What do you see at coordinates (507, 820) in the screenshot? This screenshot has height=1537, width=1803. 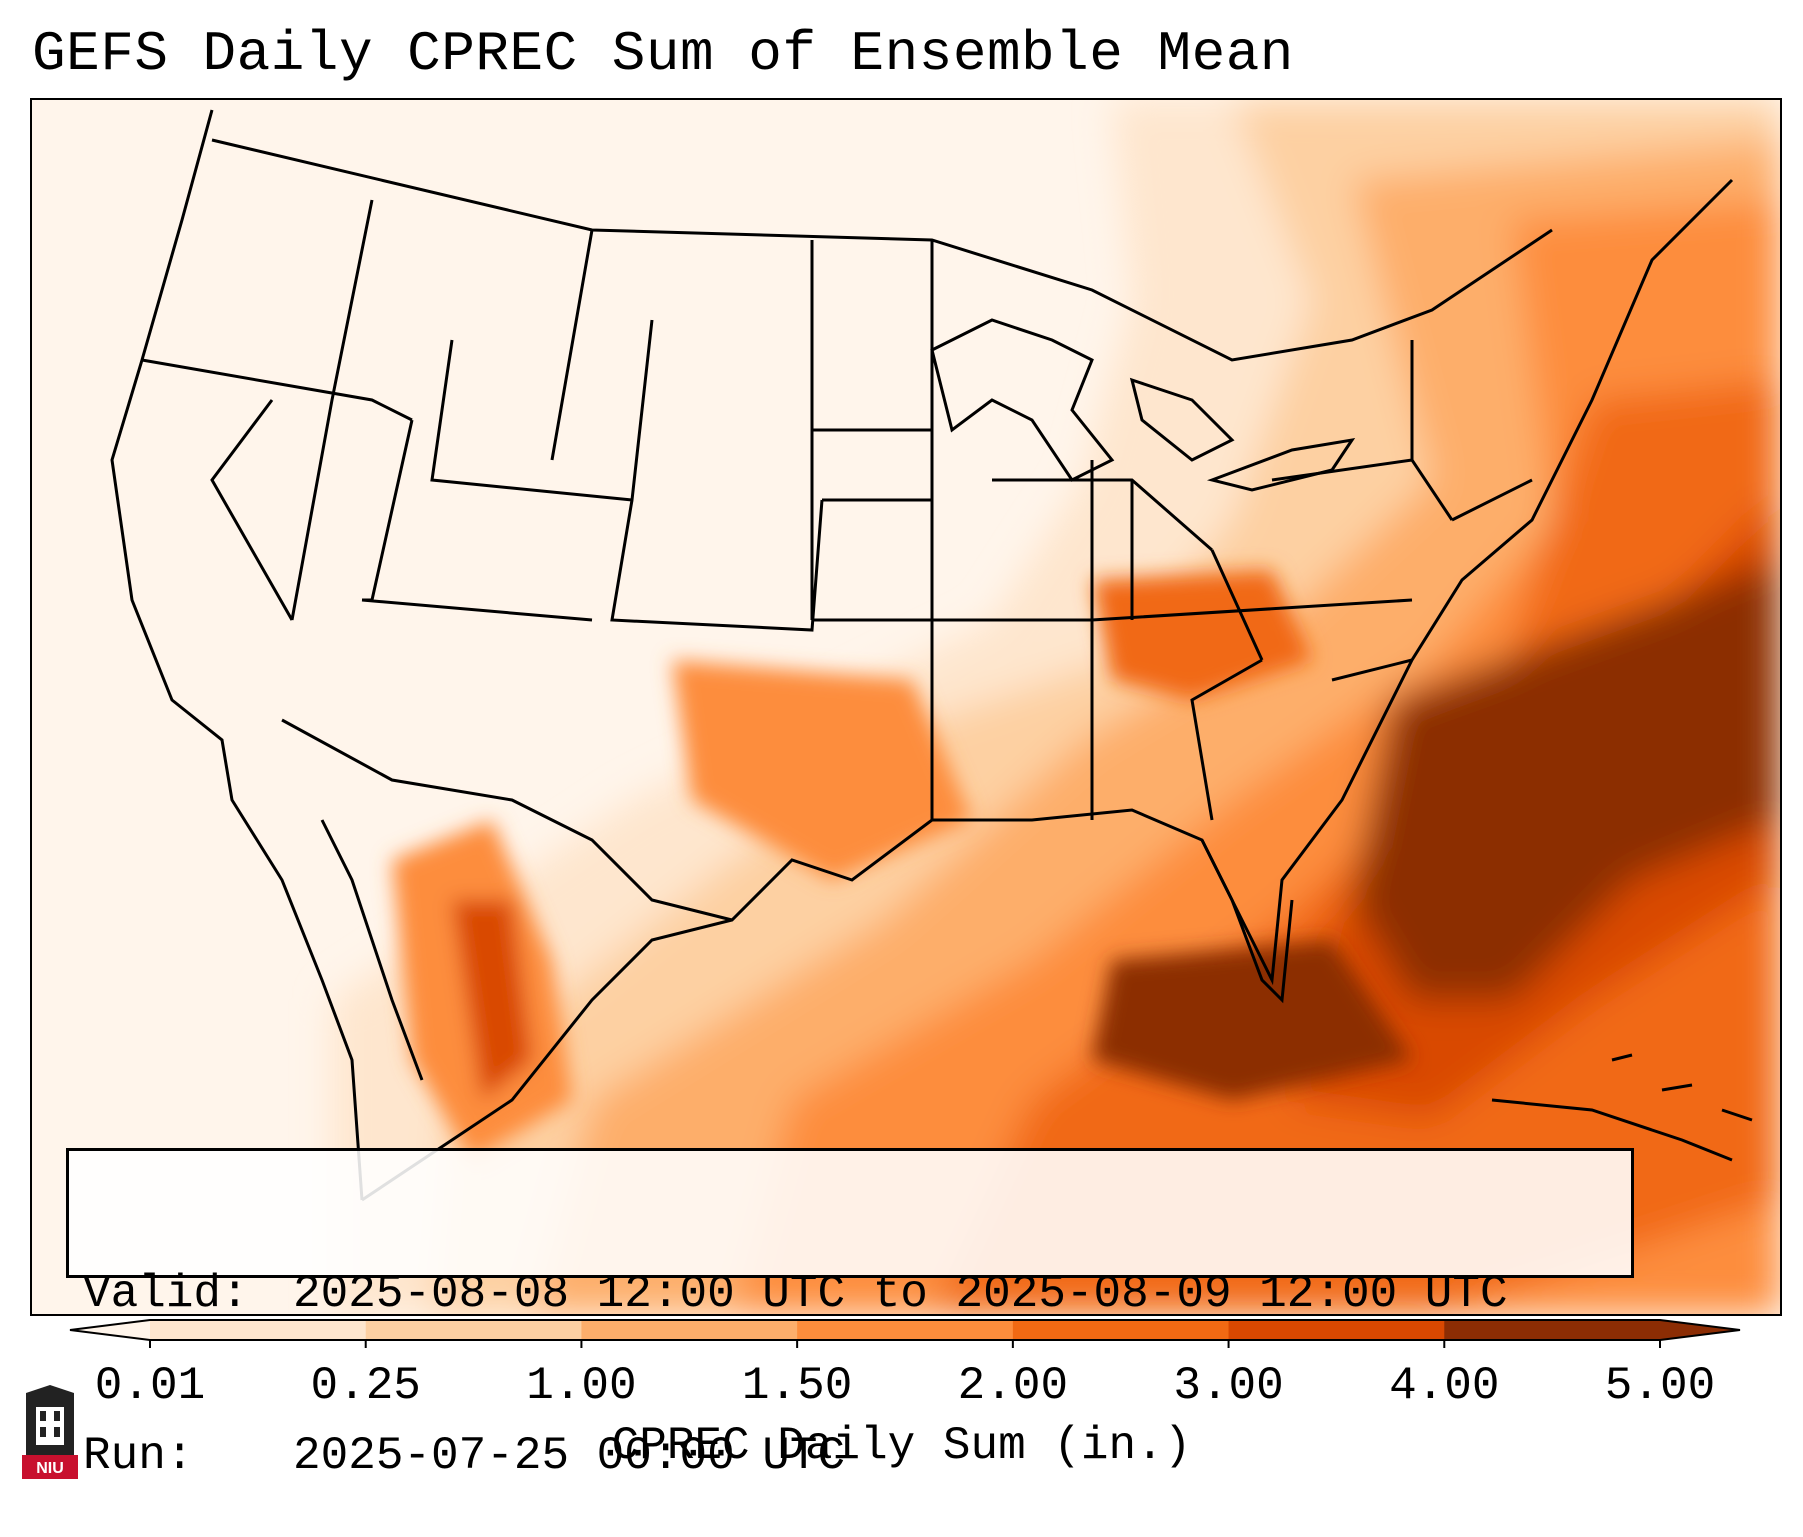 I see `mexico-border` at bounding box center [507, 820].